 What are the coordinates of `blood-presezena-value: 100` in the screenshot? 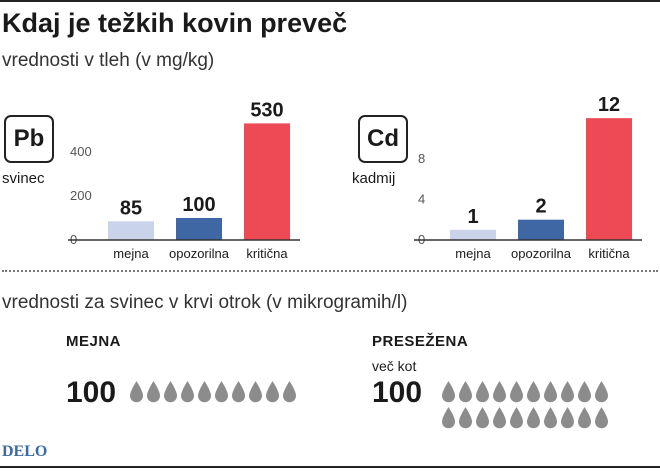 It's located at (397, 392).